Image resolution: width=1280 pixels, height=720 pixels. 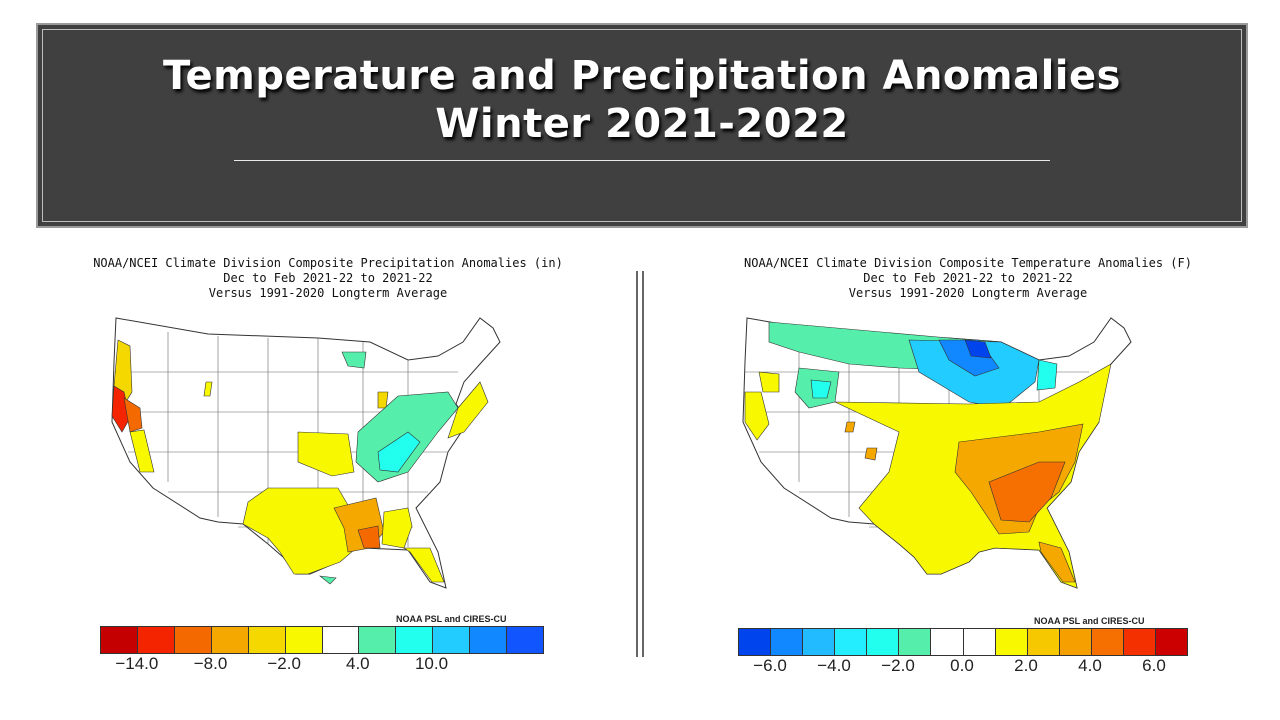 What do you see at coordinates (1090, 665) in the screenshot?
I see `temp-scale-tick-label: 4.0` at bounding box center [1090, 665].